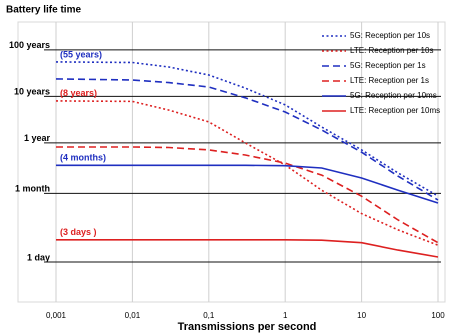  I want to click on x-tick-label: 1, so click(285, 315).